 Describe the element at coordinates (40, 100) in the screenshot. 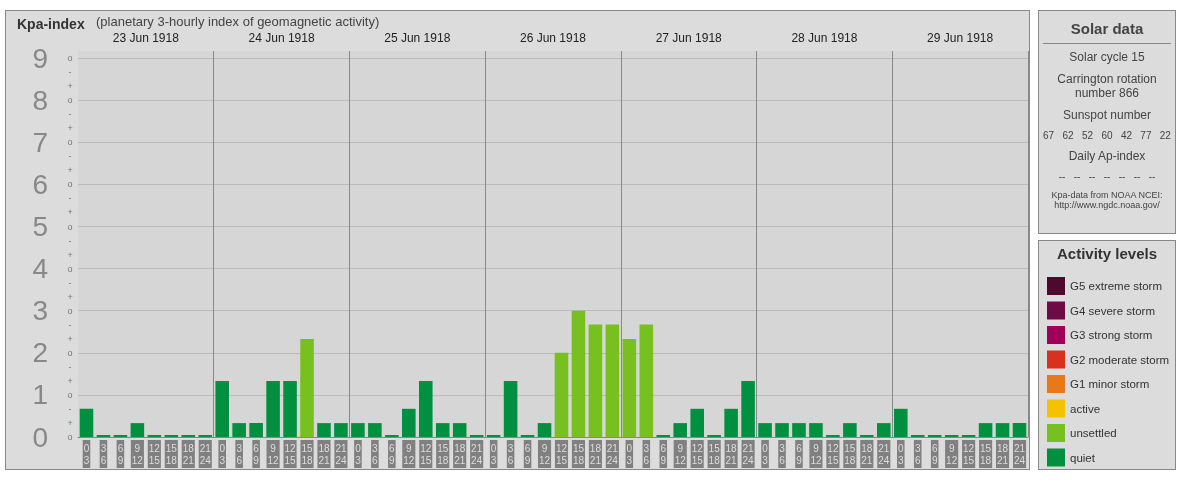

I see `y-tick-label: 8` at that location.